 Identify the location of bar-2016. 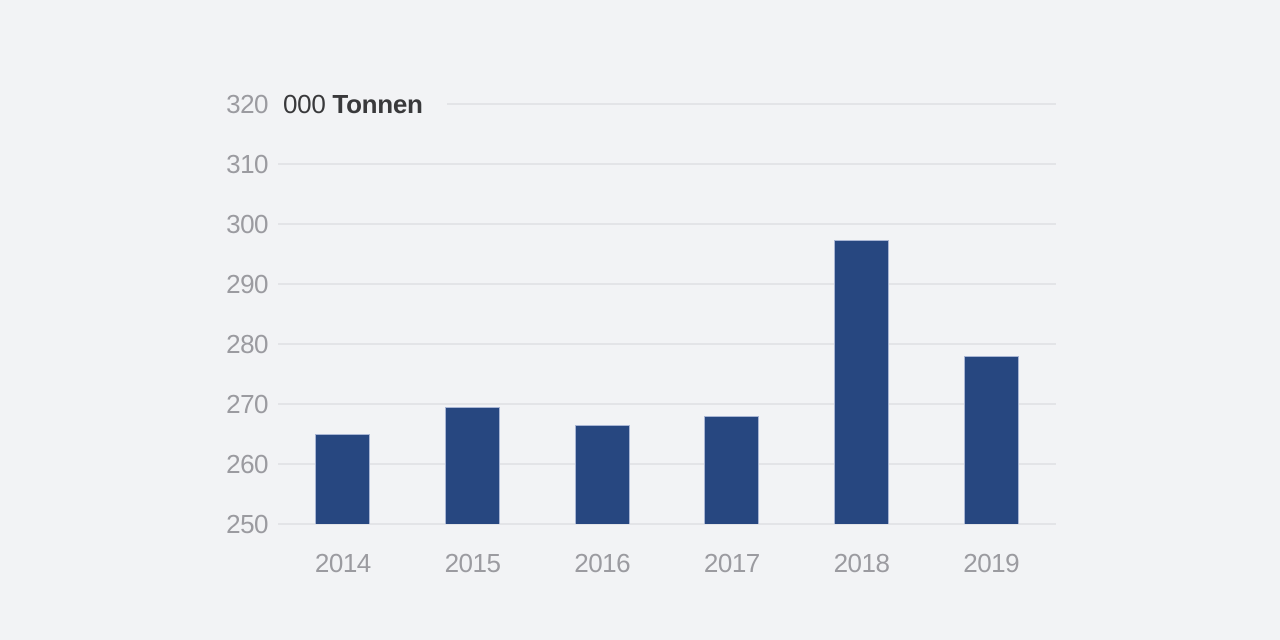
(602, 474).